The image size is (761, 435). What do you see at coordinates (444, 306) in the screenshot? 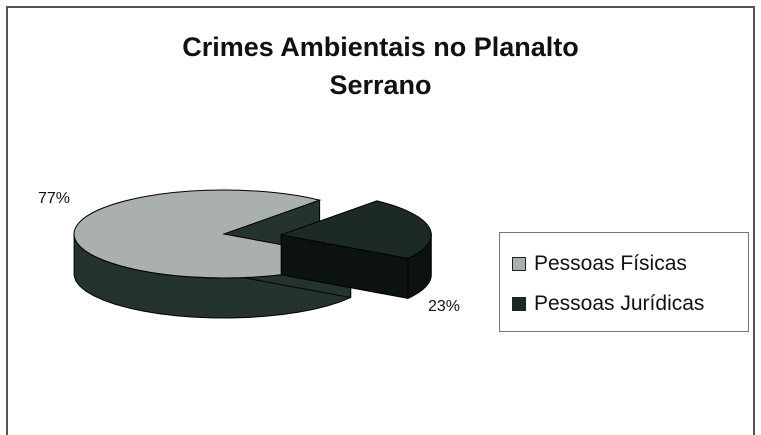
I see `data-label-pessoas-juridicas: 23%` at bounding box center [444, 306].